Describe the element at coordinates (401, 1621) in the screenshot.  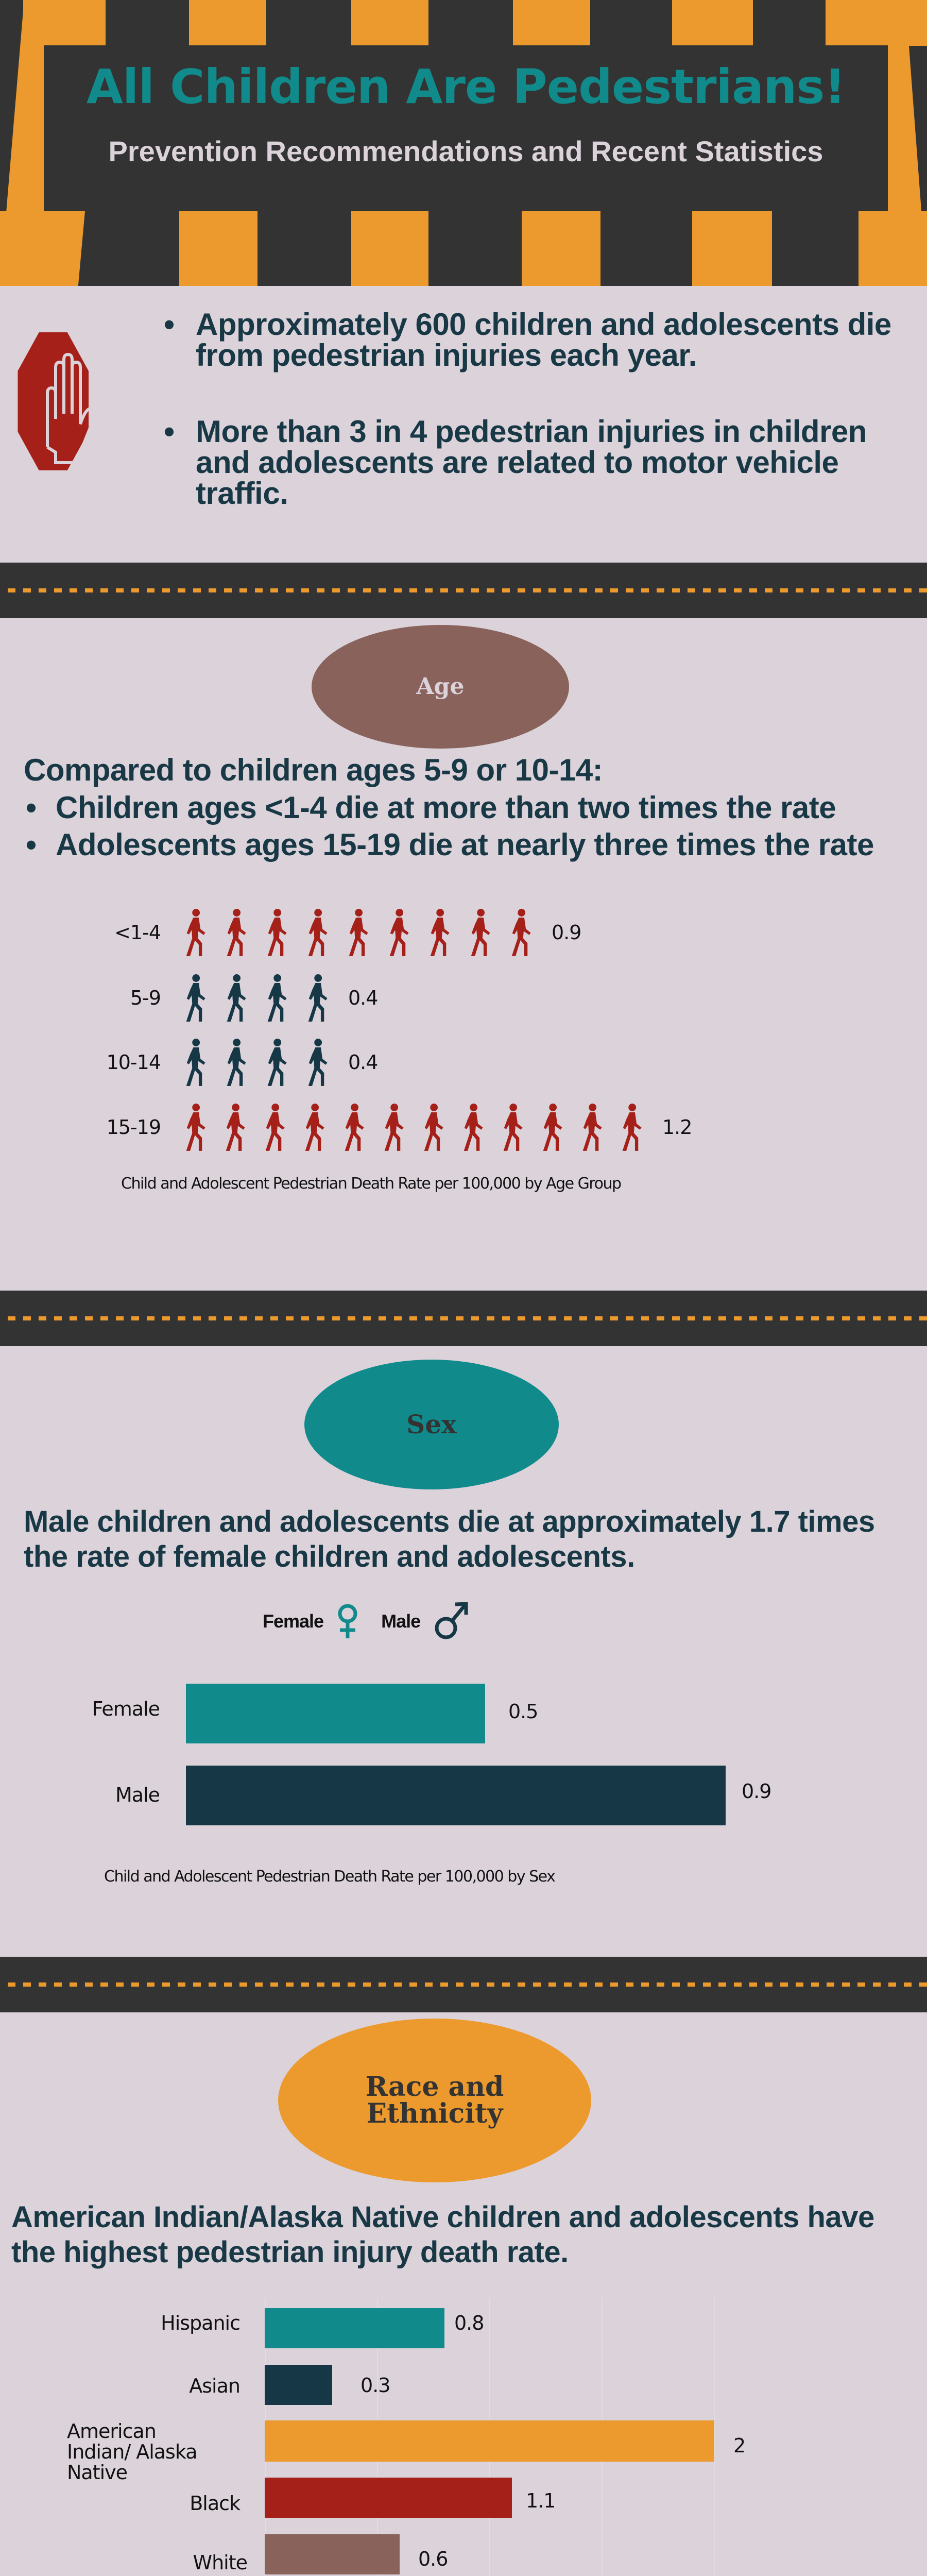
I see `male-legend-label: Male` at that location.